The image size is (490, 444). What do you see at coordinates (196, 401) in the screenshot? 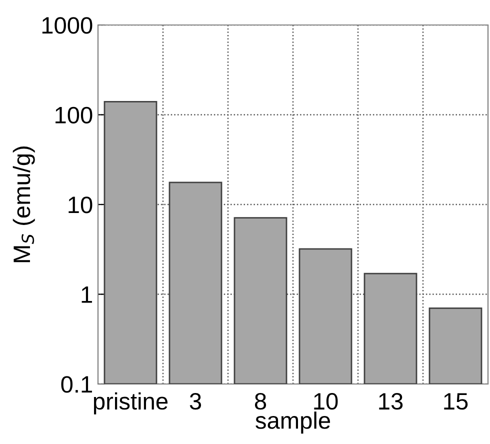
I see `x-tick-label: 3` at bounding box center [196, 401].